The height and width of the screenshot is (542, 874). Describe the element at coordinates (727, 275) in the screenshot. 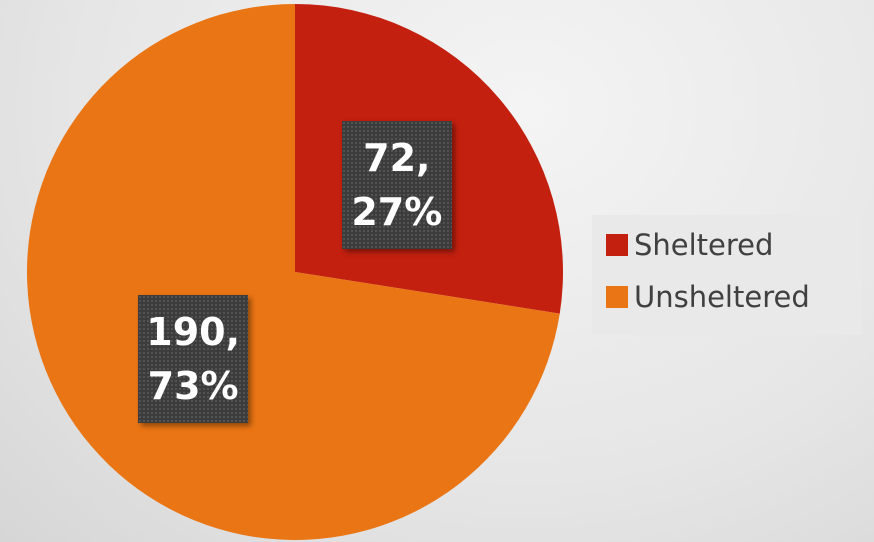

I see `legend: Sheltered Unsheltered` at that location.